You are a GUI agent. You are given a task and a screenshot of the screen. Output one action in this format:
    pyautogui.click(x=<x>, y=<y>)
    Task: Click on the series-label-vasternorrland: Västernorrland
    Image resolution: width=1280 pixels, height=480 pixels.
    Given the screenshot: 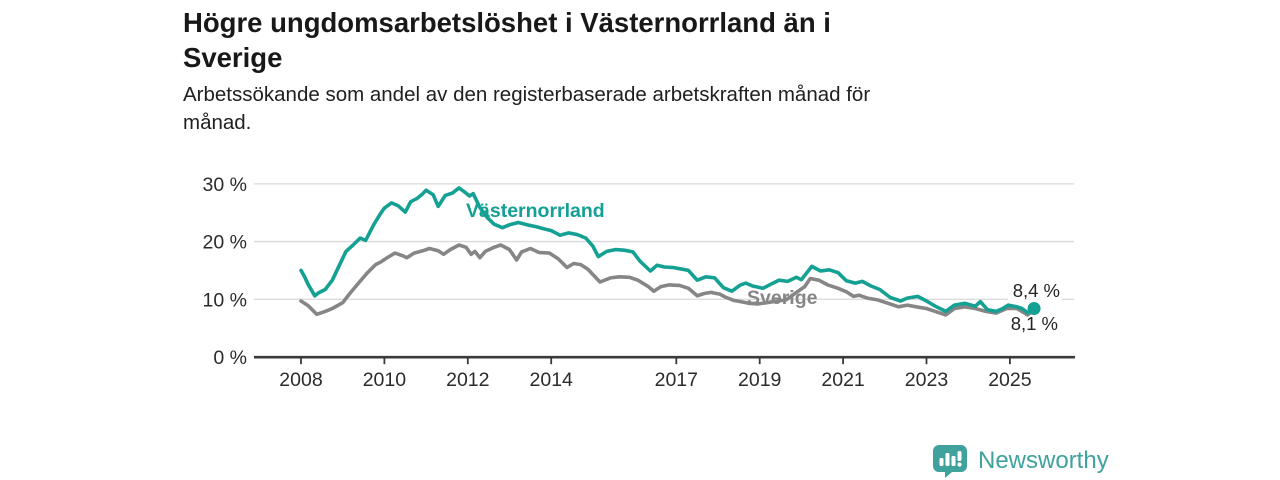 What is the action you would take?
    pyautogui.click(x=535, y=211)
    